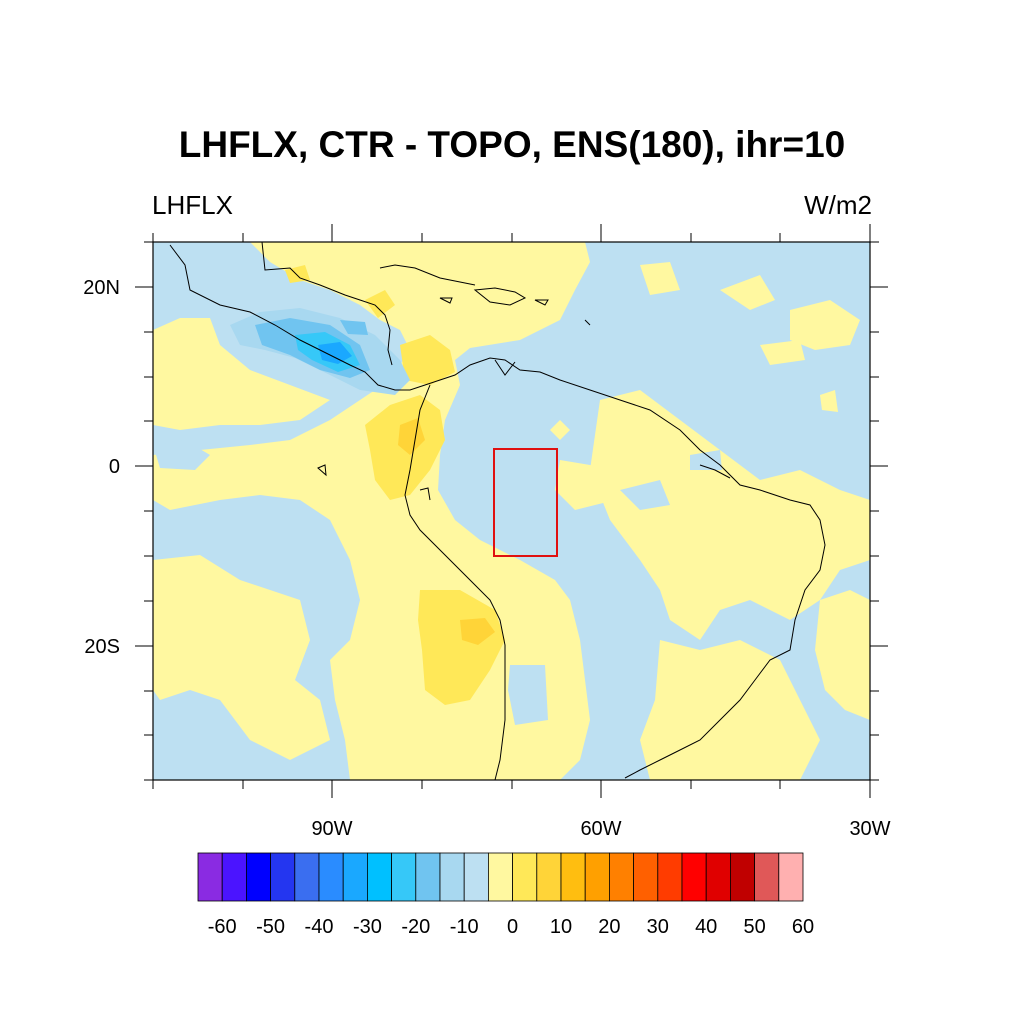 Image resolution: width=1024 pixels, height=1024 pixels. Describe the element at coordinates (803, 927) in the screenshot. I see `colorbar-label: 60` at that location.